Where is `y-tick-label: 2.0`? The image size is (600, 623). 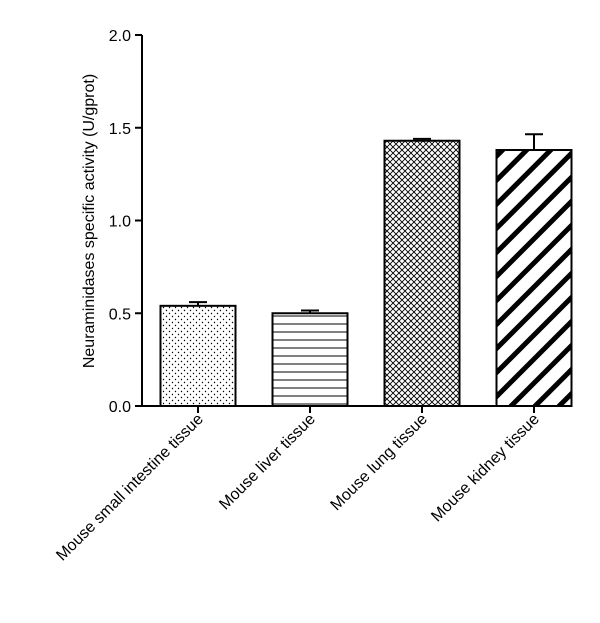 y-tick-label: 2.0 is located at coordinates (120, 36).